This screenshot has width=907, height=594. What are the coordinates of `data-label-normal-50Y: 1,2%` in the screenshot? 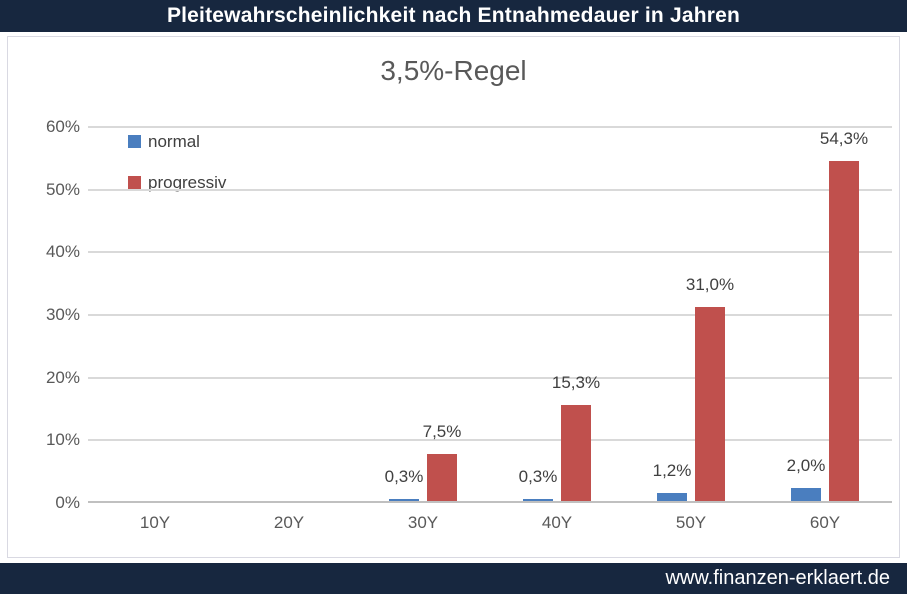 It's located at (672, 471).